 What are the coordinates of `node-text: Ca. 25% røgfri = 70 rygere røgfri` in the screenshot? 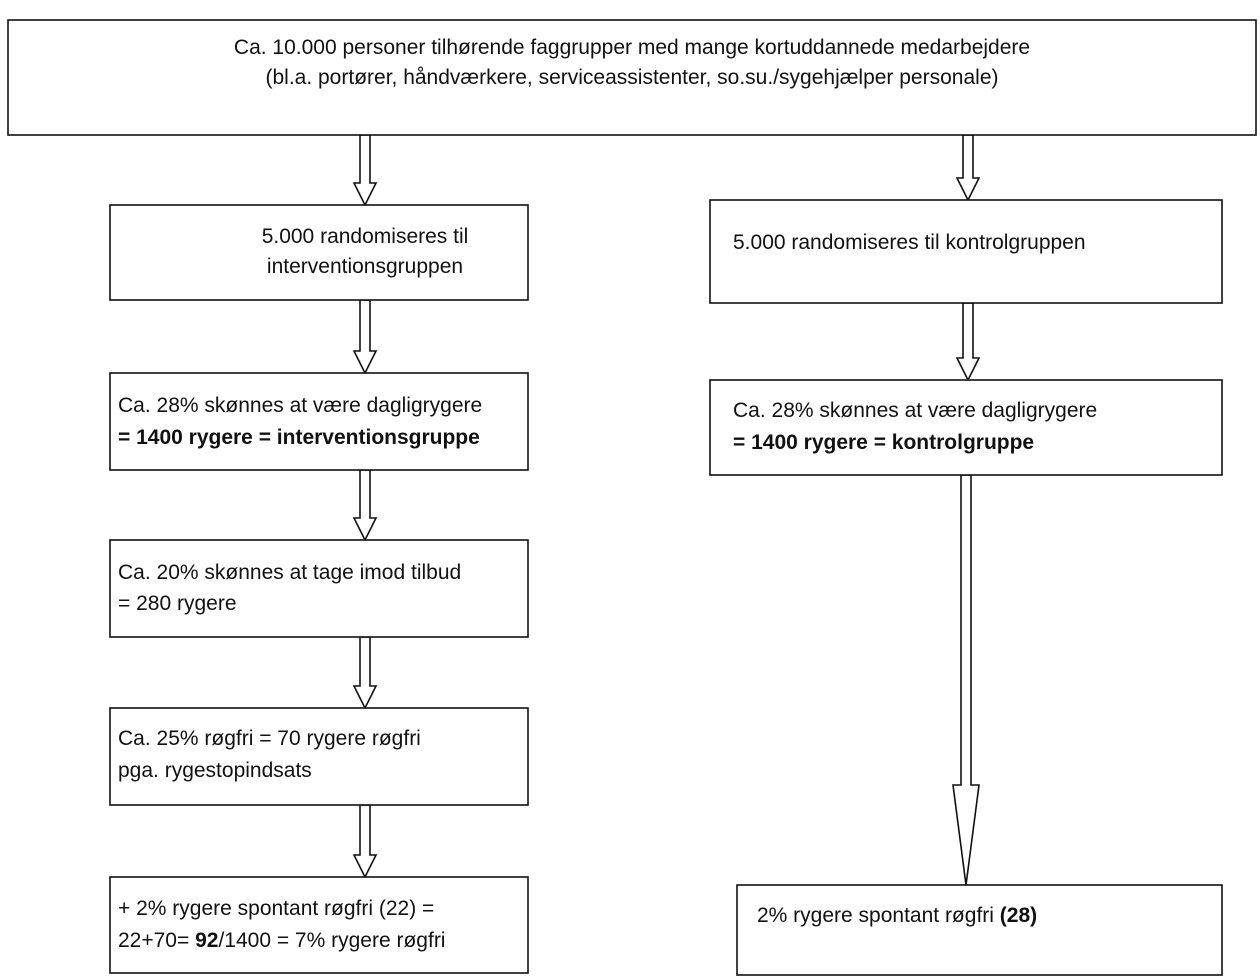 It's located at (269, 738).